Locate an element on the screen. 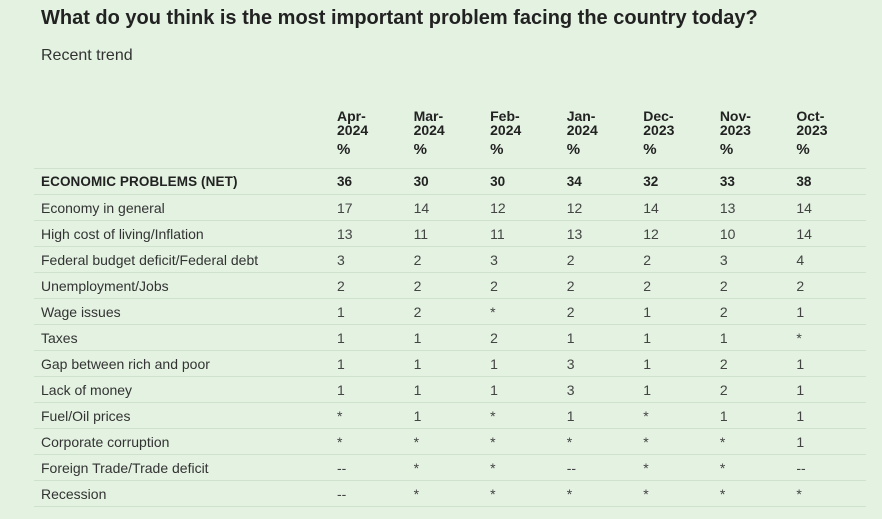 This screenshot has width=882, height=519. row-label: Recession is located at coordinates (182, 493).